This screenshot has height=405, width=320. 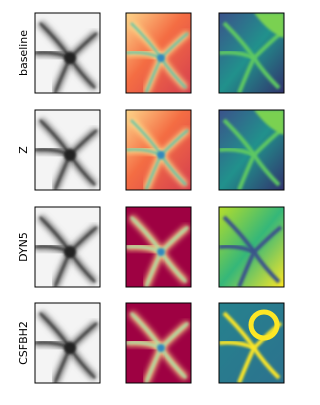 What do you see at coordinates (23, 150) in the screenshot?
I see `row-label: Z` at bounding box center [23, 150].